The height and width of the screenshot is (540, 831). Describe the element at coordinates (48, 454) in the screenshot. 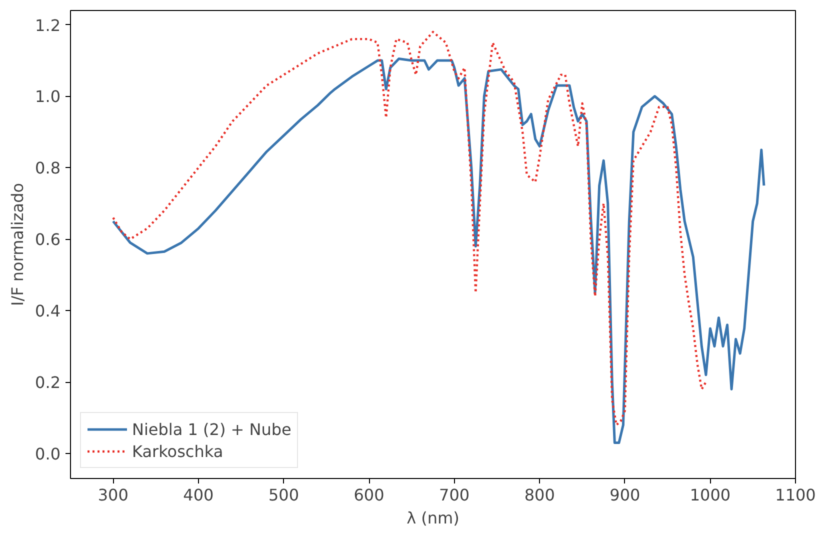

I see `y-tick-label: 0.0` at that location.